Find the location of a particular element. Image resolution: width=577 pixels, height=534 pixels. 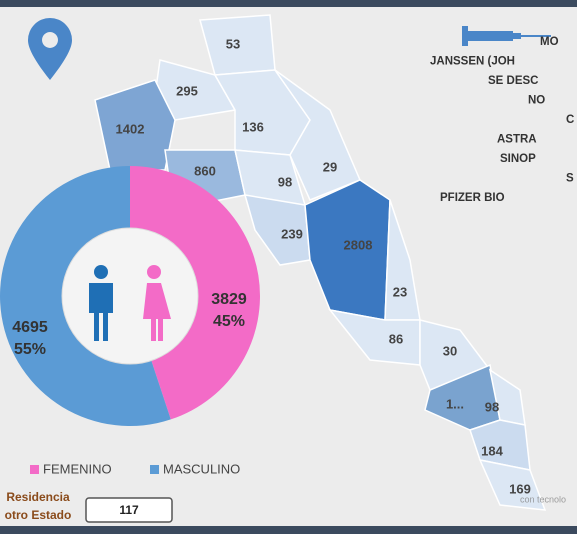

region-label: 1402 is located at coordinates (130, 128).